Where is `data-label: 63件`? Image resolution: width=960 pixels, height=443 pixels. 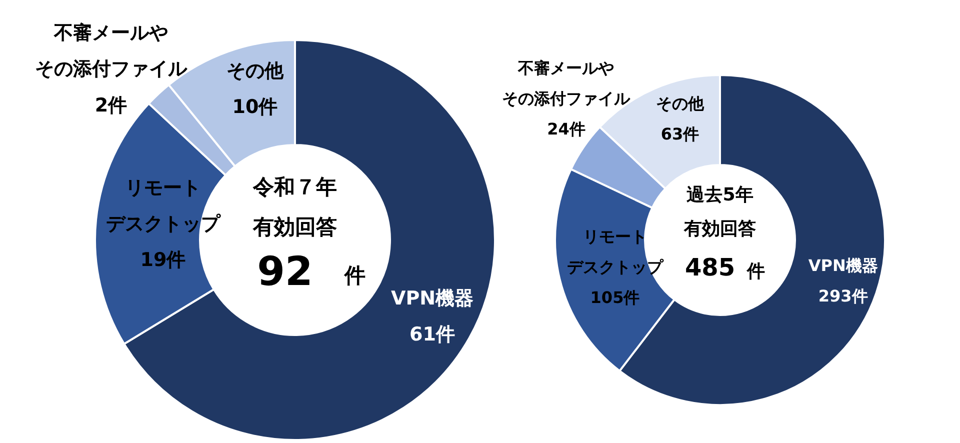
data-label: 63件 is located at coordinates (680, 134).